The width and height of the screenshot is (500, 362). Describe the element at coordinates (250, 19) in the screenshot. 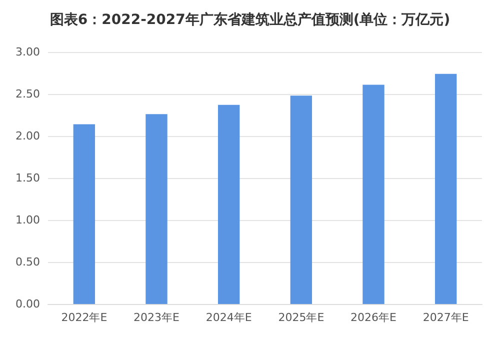

I see `chart-title: 图表6：2022-2027年广东省建筑业总产值预测(单位：万亿元)` at that location.